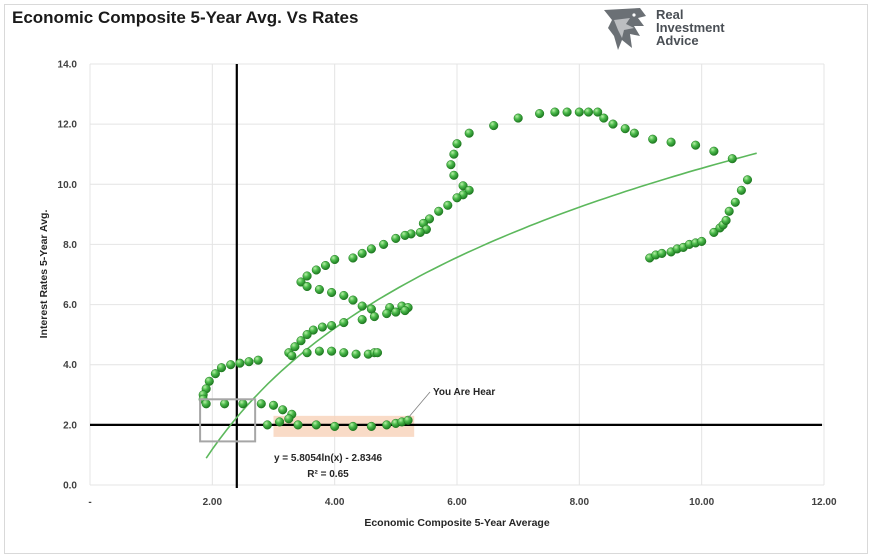  I want to click on y-axis-title: Interest Rates 5-Year Avg., so click(44, 274).